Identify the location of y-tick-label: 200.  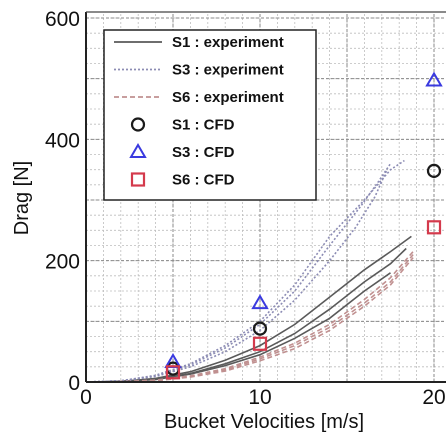
(62, 262).